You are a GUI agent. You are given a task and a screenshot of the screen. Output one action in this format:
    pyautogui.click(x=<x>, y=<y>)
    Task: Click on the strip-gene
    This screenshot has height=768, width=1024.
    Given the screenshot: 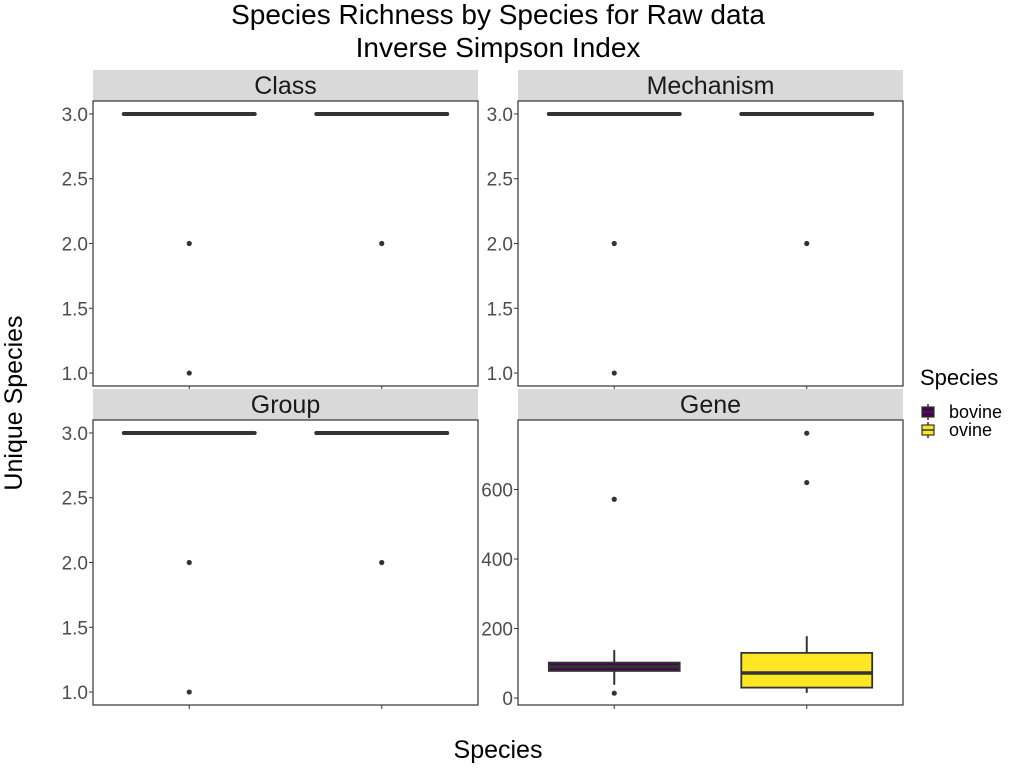 What is the action you would take?
    pyautogui.click(x=710, y=404)
    